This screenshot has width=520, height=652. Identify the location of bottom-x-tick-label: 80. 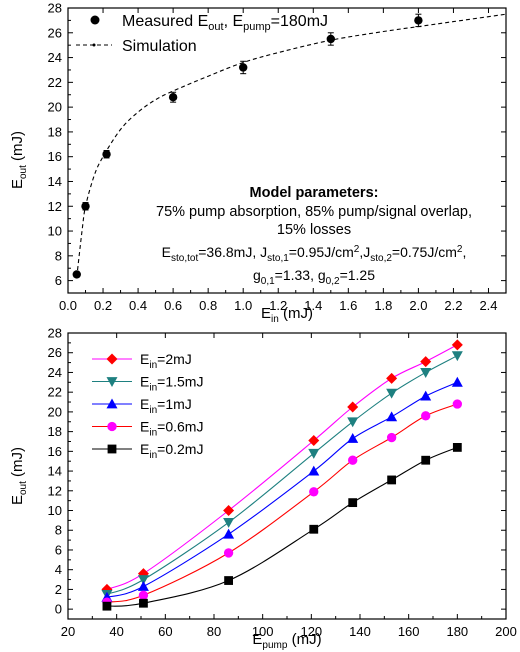
(214, 631).